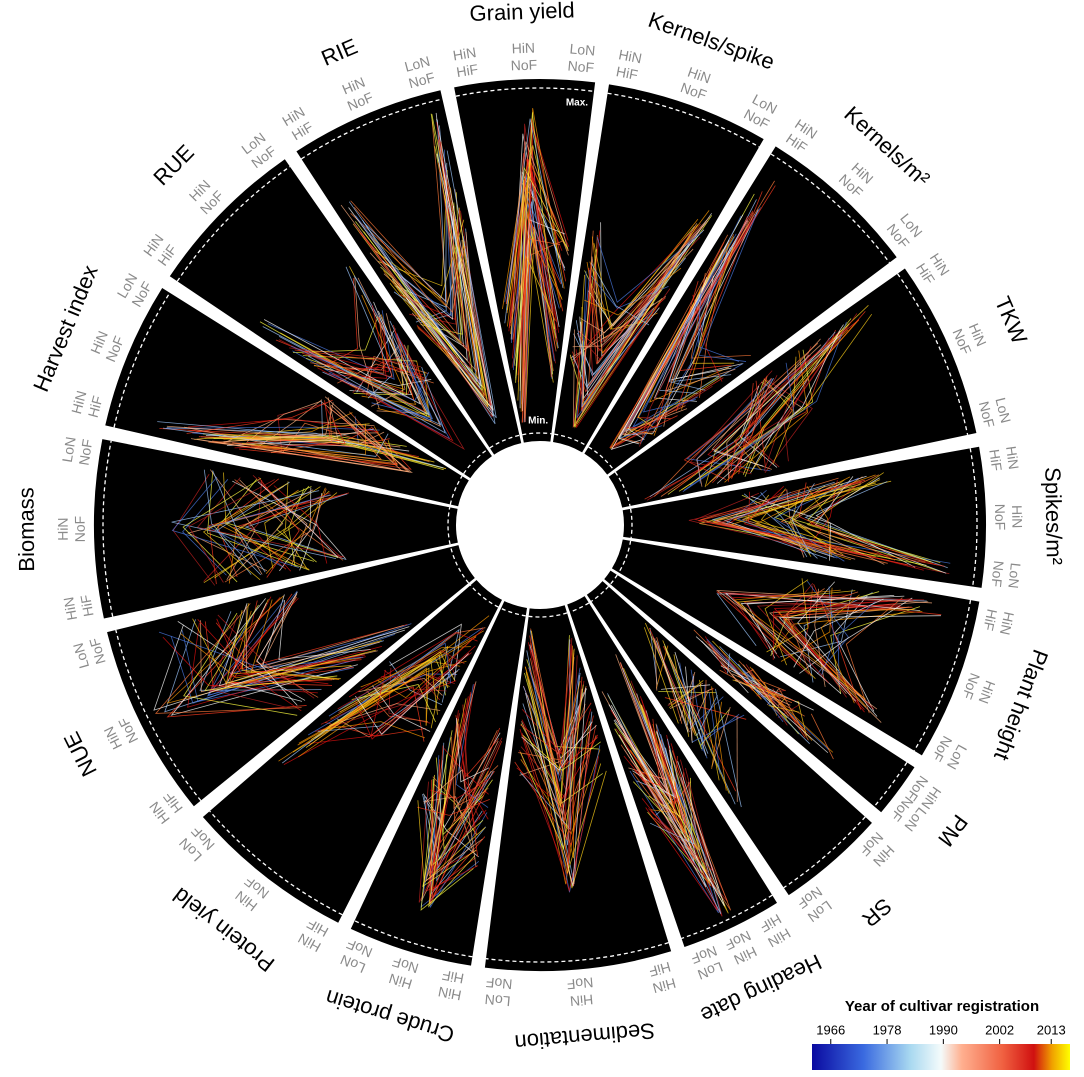 The width and height of the screenshot is (1084, 1077). I want to click on legend-tick-label: 1978, so click(887, 1029).